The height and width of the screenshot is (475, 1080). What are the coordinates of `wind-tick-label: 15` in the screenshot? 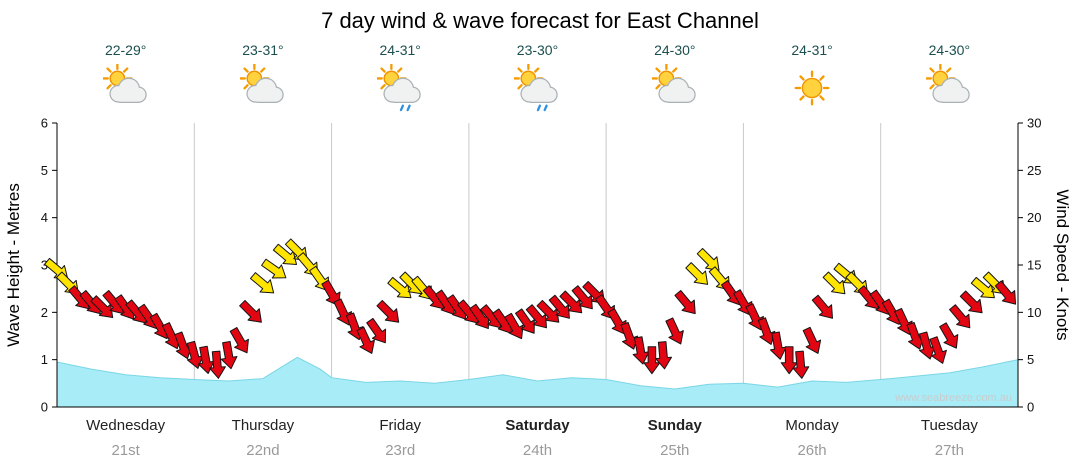 It's located at (1034, 265).